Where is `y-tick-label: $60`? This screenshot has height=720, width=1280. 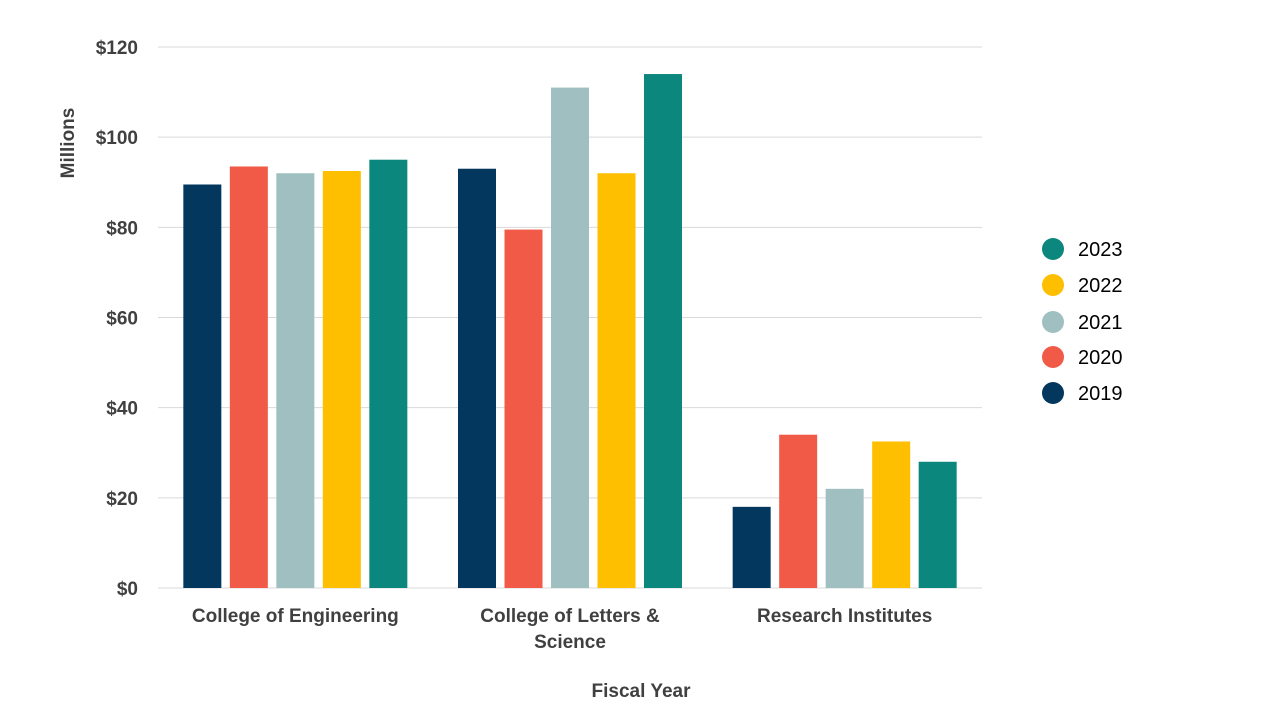 y-tick-label: $60 is located at coordinates (122, 319).